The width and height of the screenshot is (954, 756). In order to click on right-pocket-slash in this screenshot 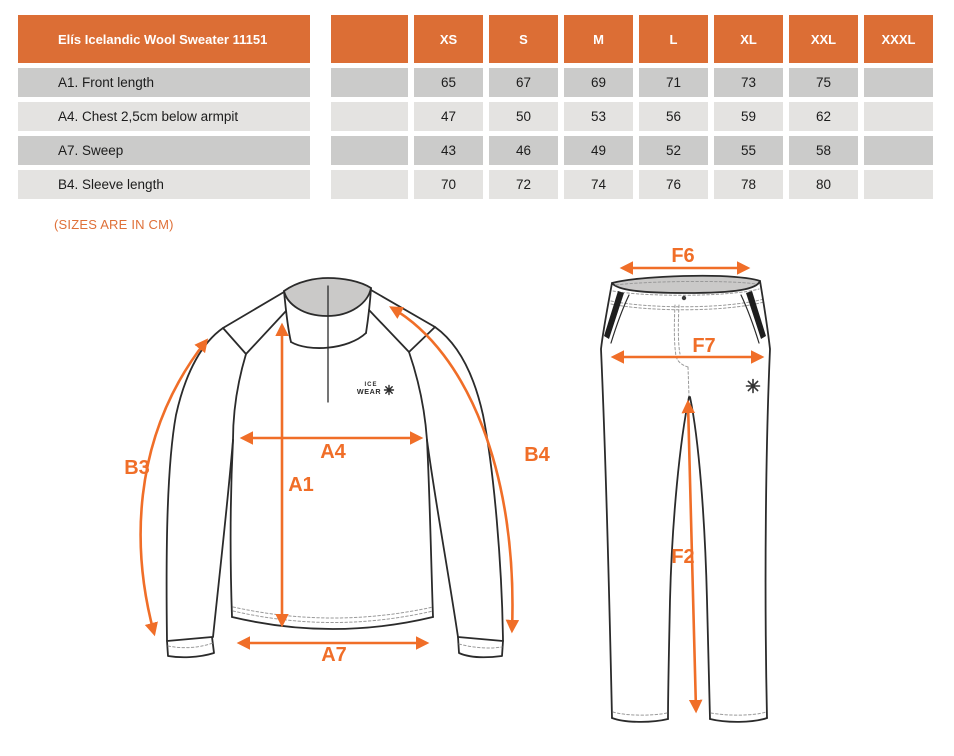, I will do `click(756, 315)`.